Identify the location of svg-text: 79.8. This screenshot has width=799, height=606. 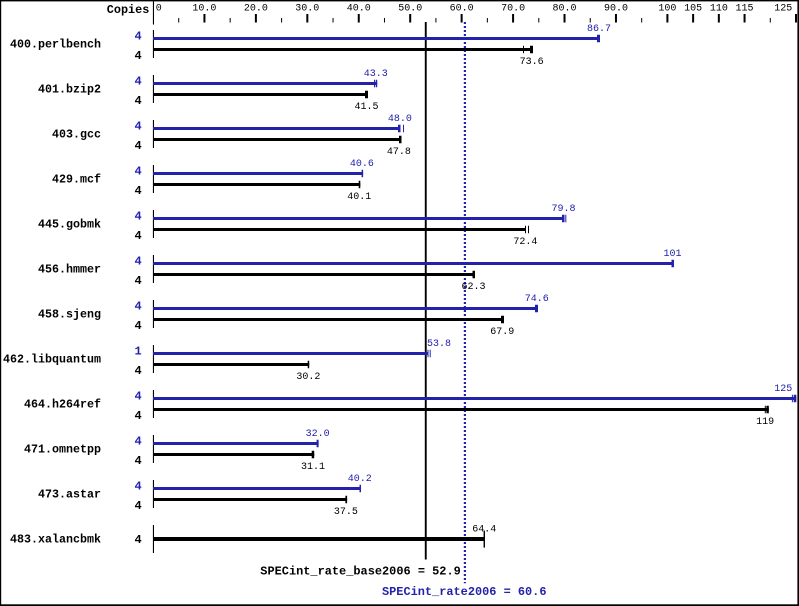
(563, 209).